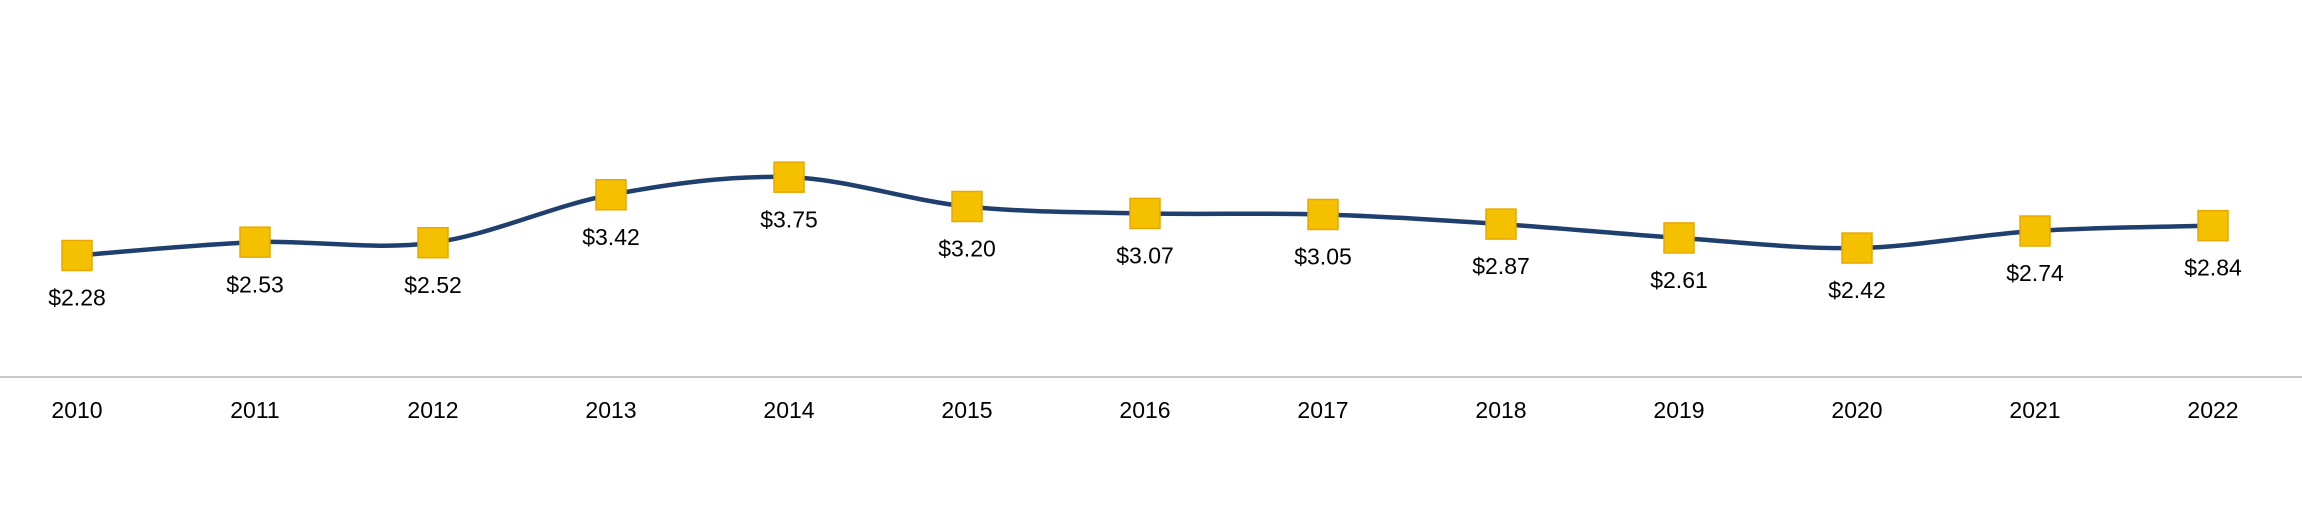 The height and width of the screenshot is (526, 2302). What do you see at coordinates (1679, 280) in the screenshot?
I see `data-label: $2.61` at bounding box center [1679, 280].